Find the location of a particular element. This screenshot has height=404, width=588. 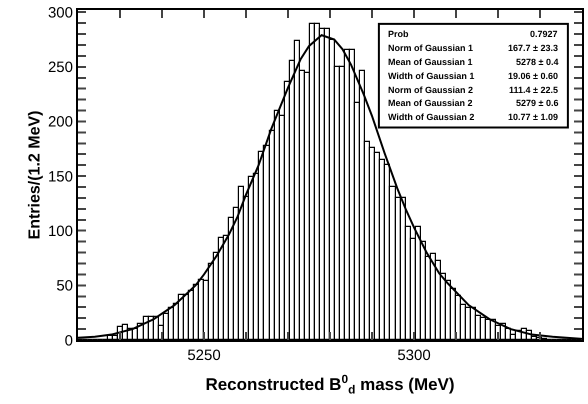

y-tick-label: 250 is located at coordinates (60, 67).